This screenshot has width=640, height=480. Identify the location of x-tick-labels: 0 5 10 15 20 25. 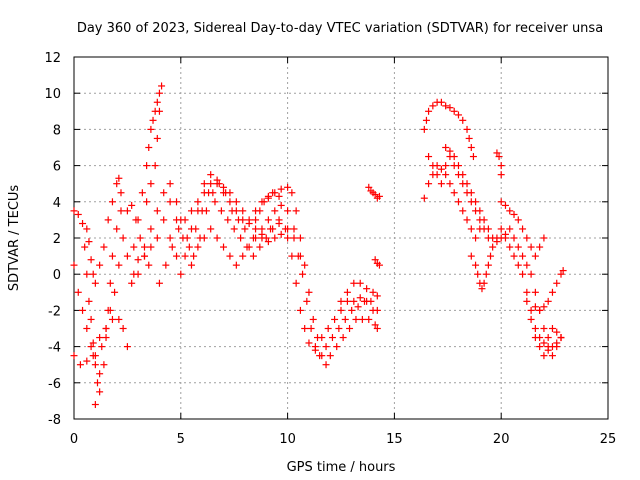
(343, 439).